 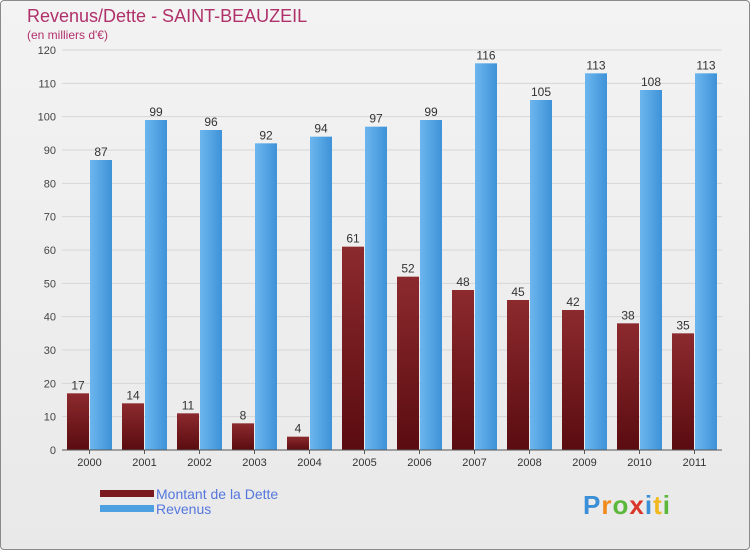 I want to click on bar-dette-2002, so click(x=188, y=431).